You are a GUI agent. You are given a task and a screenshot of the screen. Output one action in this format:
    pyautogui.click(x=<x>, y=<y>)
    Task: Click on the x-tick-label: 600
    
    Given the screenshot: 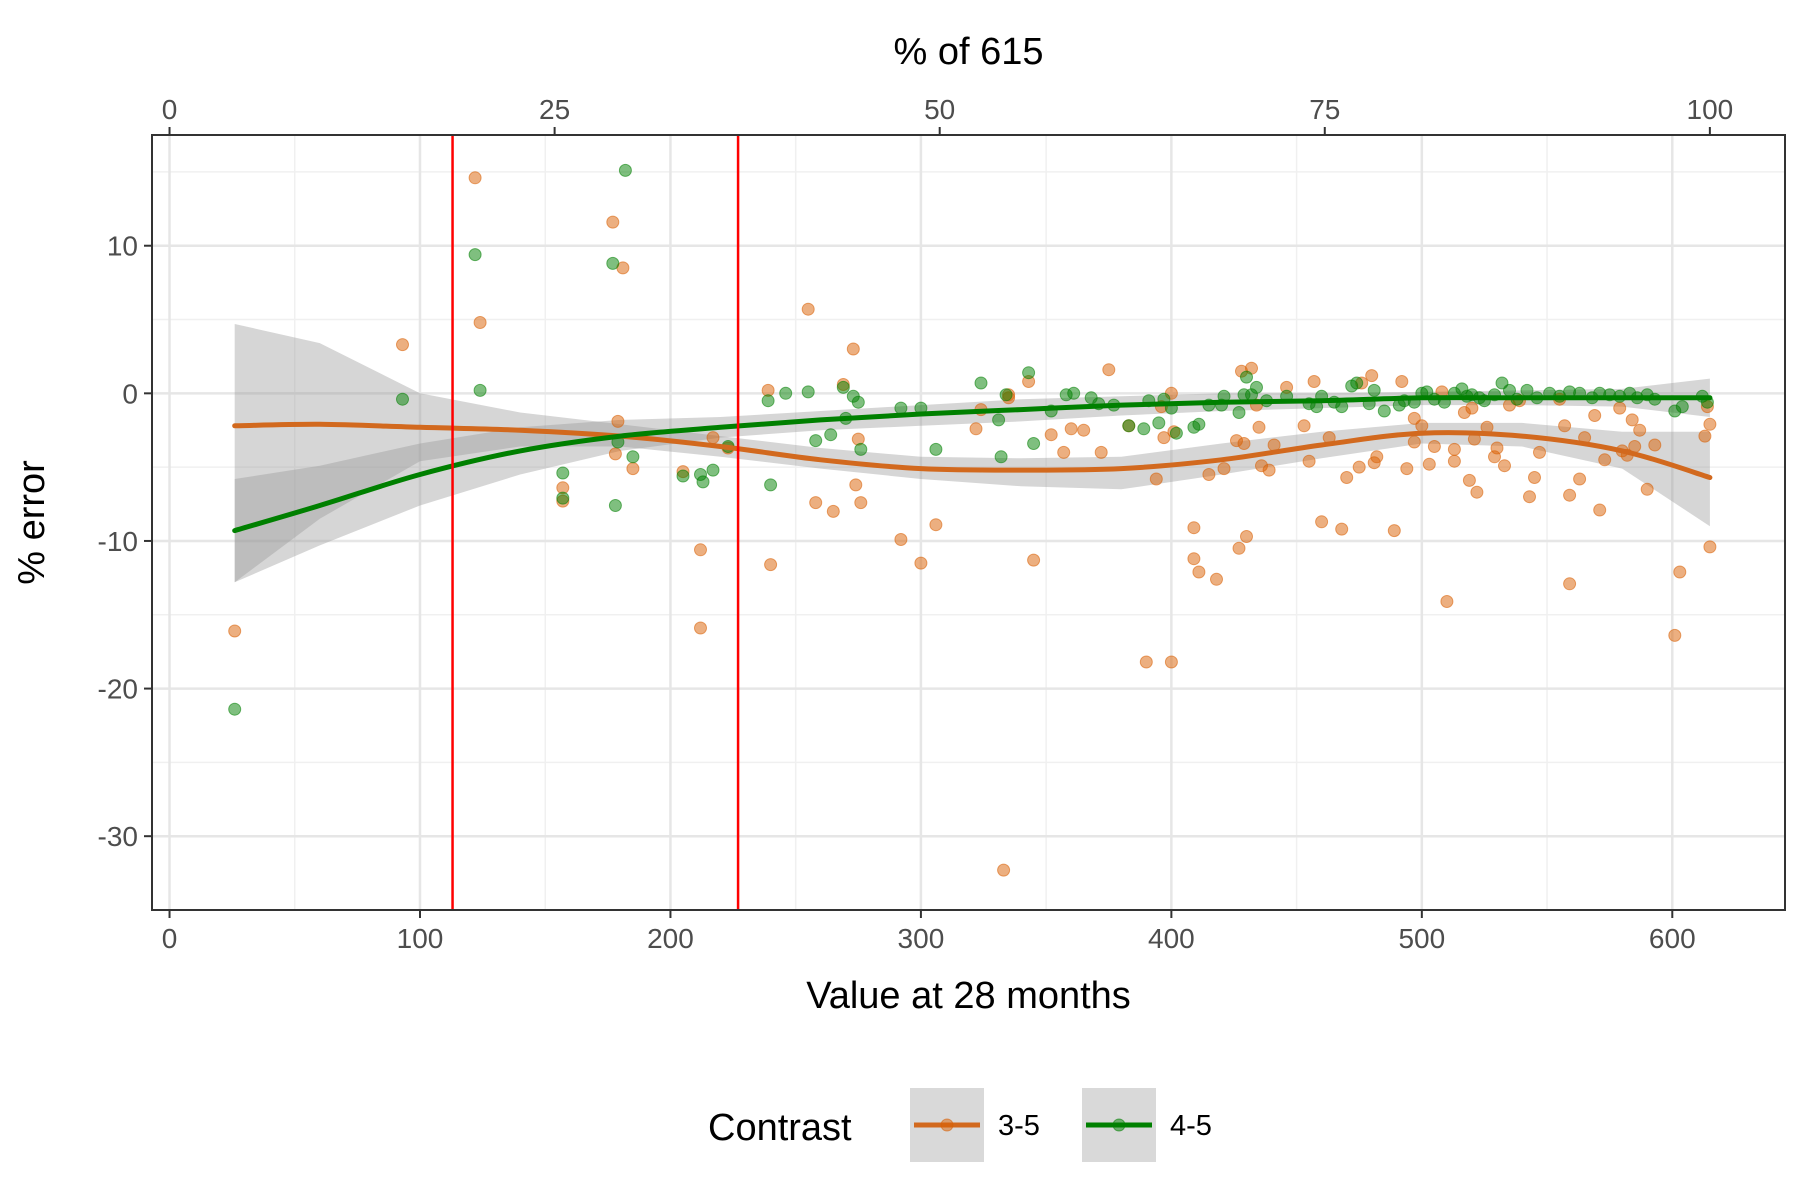 What is the action you would take?
    pyautogui.click(x=1672, y=938)
    